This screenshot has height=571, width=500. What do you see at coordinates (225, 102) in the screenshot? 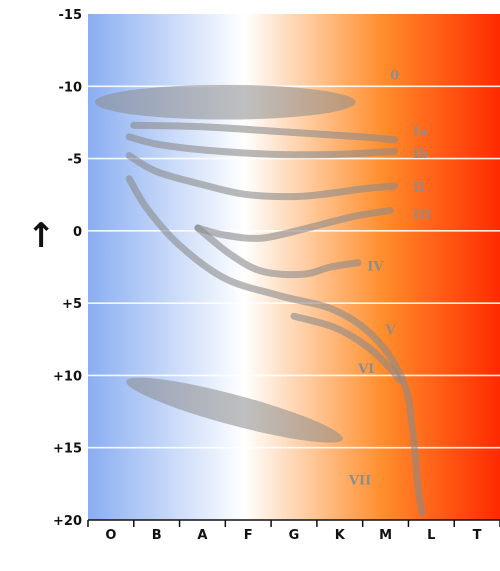
I see `class-0-band` at bounding box center [225, 102].